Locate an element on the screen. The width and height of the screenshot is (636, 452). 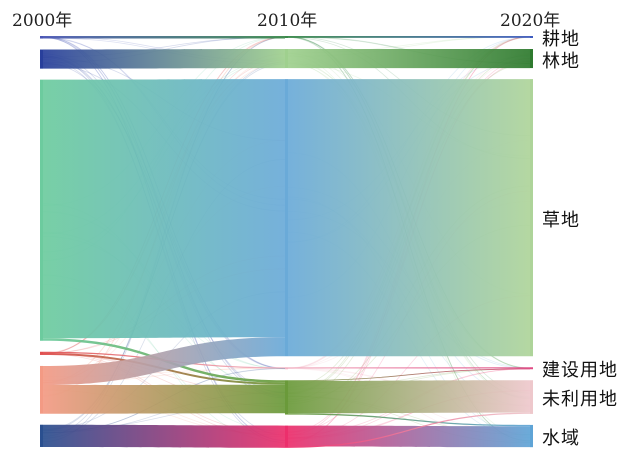
node-forest-stage0 is located at coordinates (41, 59).